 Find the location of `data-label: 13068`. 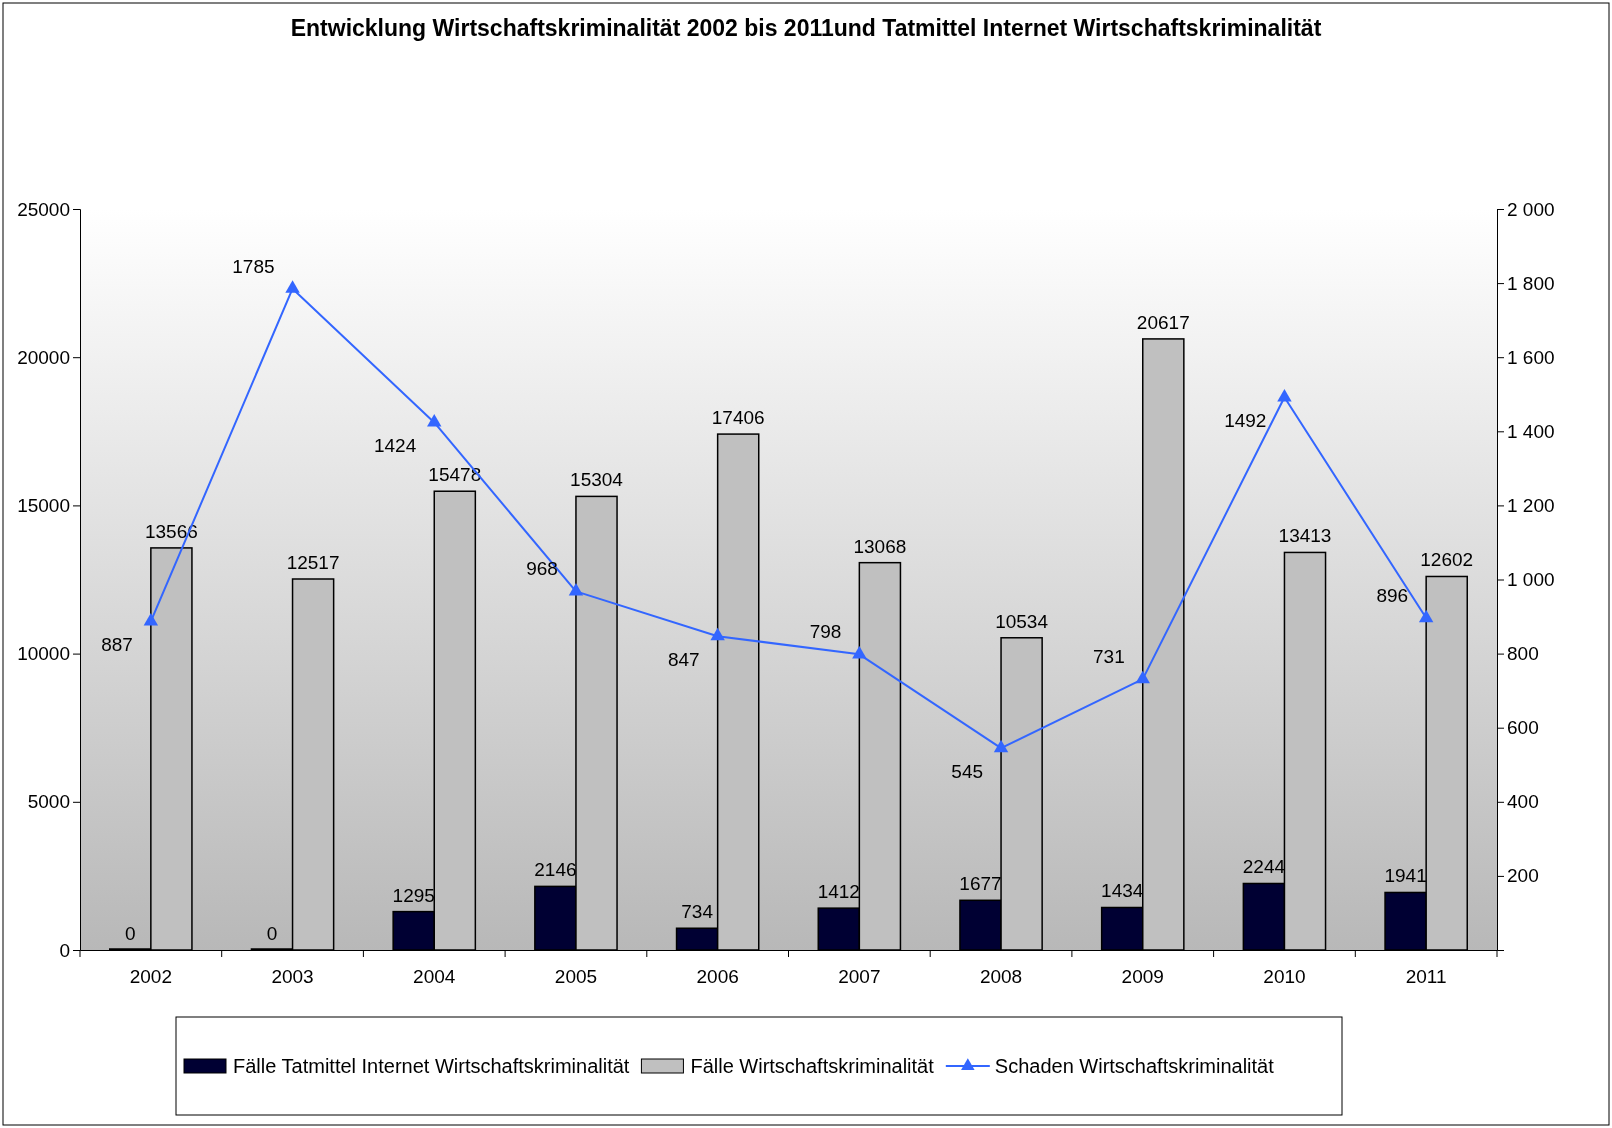

data-label: 13068 is located at coordinates (880, 546).